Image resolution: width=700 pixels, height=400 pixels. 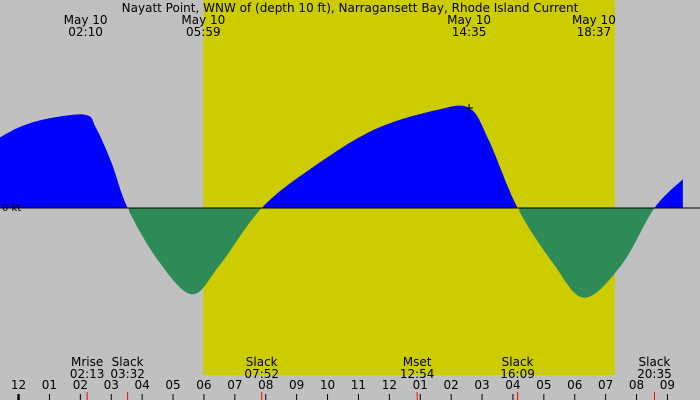 I want to click on hour-tick-label-17: 04, so click(x=512, y=385).